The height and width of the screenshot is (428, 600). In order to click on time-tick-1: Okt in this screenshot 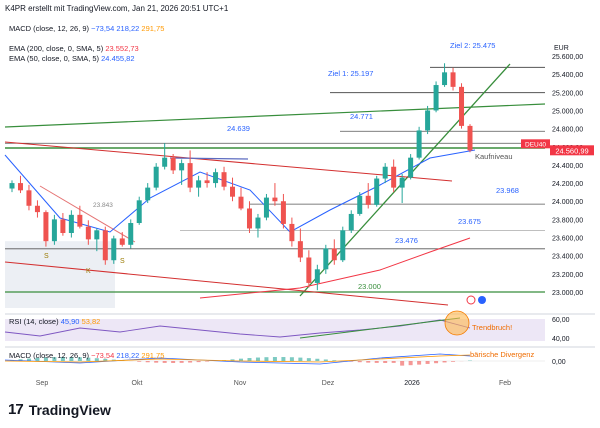, I will do `click(137, 383)`.